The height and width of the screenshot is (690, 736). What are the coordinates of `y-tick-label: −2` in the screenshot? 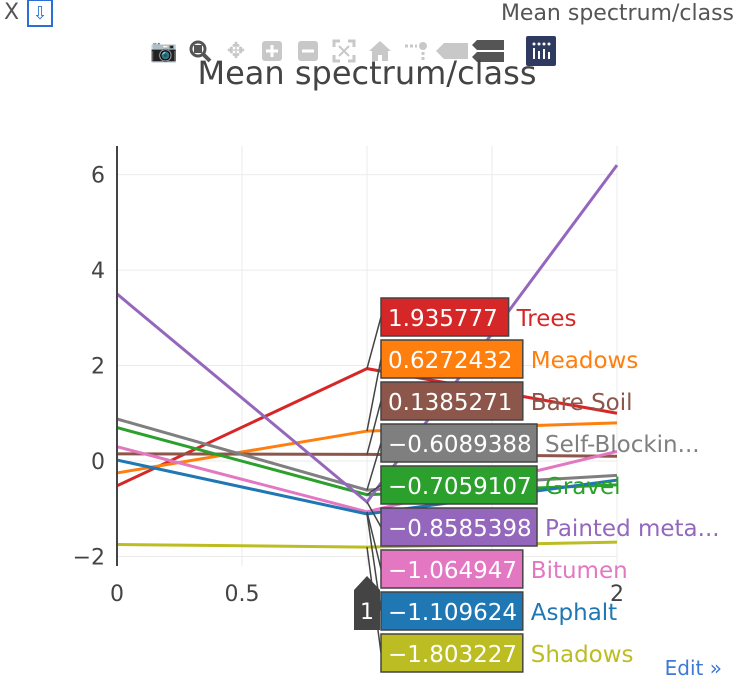 It's located at (89, 557).